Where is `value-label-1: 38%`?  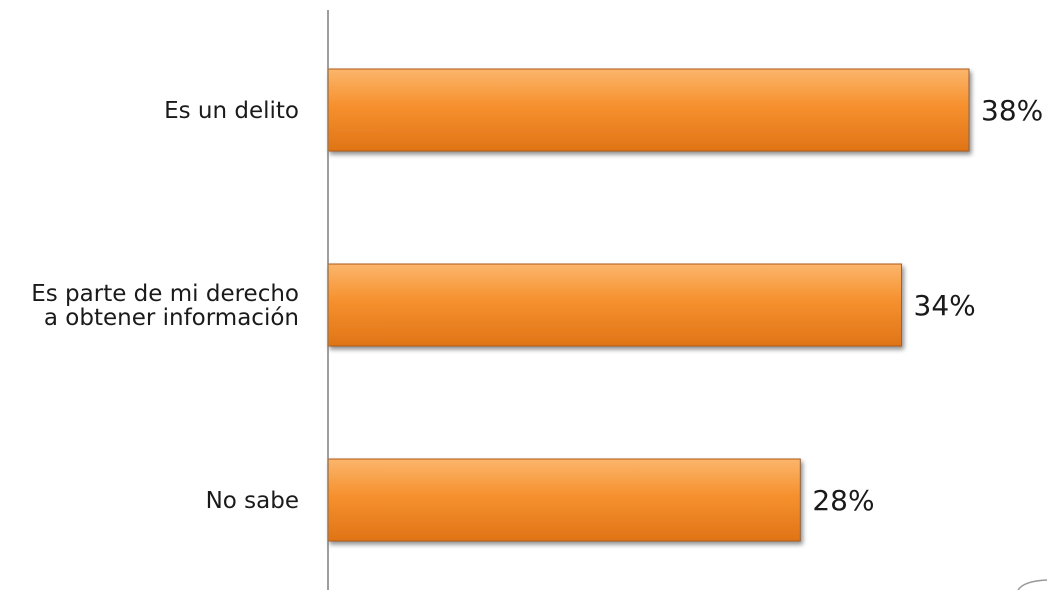
value-label-1: 38% is located at coordinates (1012, 110).